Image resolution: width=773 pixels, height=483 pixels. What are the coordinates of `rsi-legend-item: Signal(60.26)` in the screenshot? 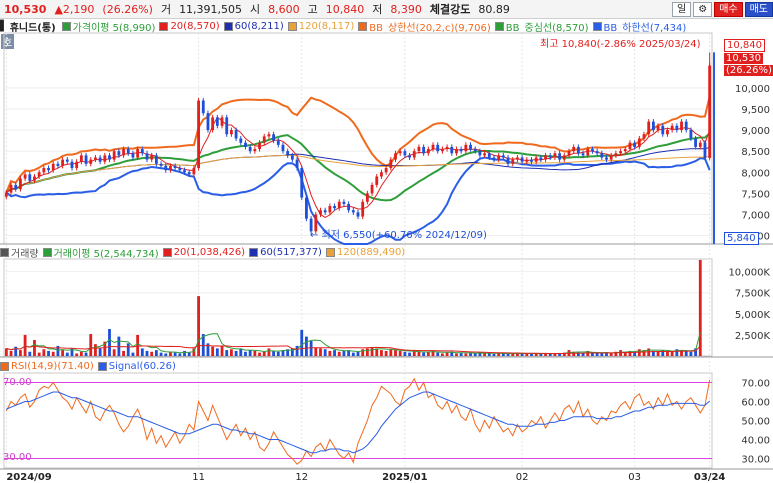 It's located at (136, 366).